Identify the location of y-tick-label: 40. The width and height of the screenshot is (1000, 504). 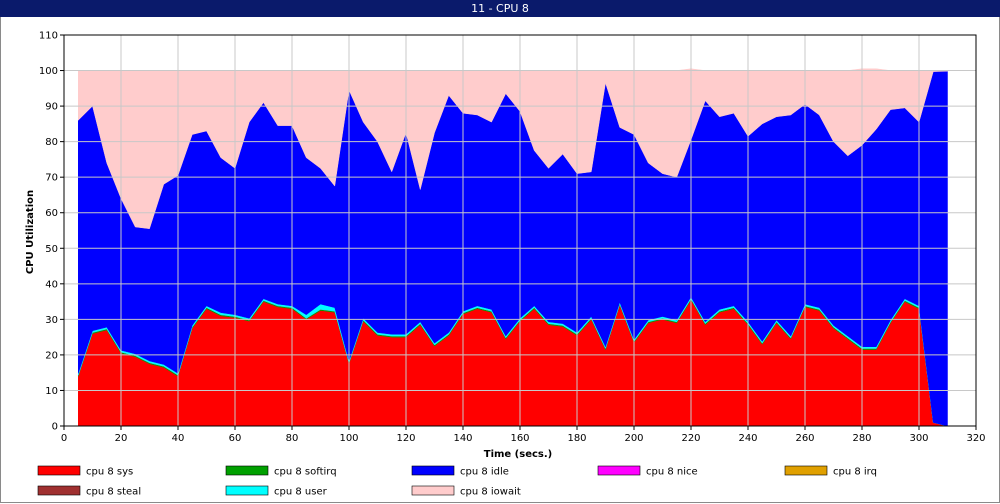
(51, 284).